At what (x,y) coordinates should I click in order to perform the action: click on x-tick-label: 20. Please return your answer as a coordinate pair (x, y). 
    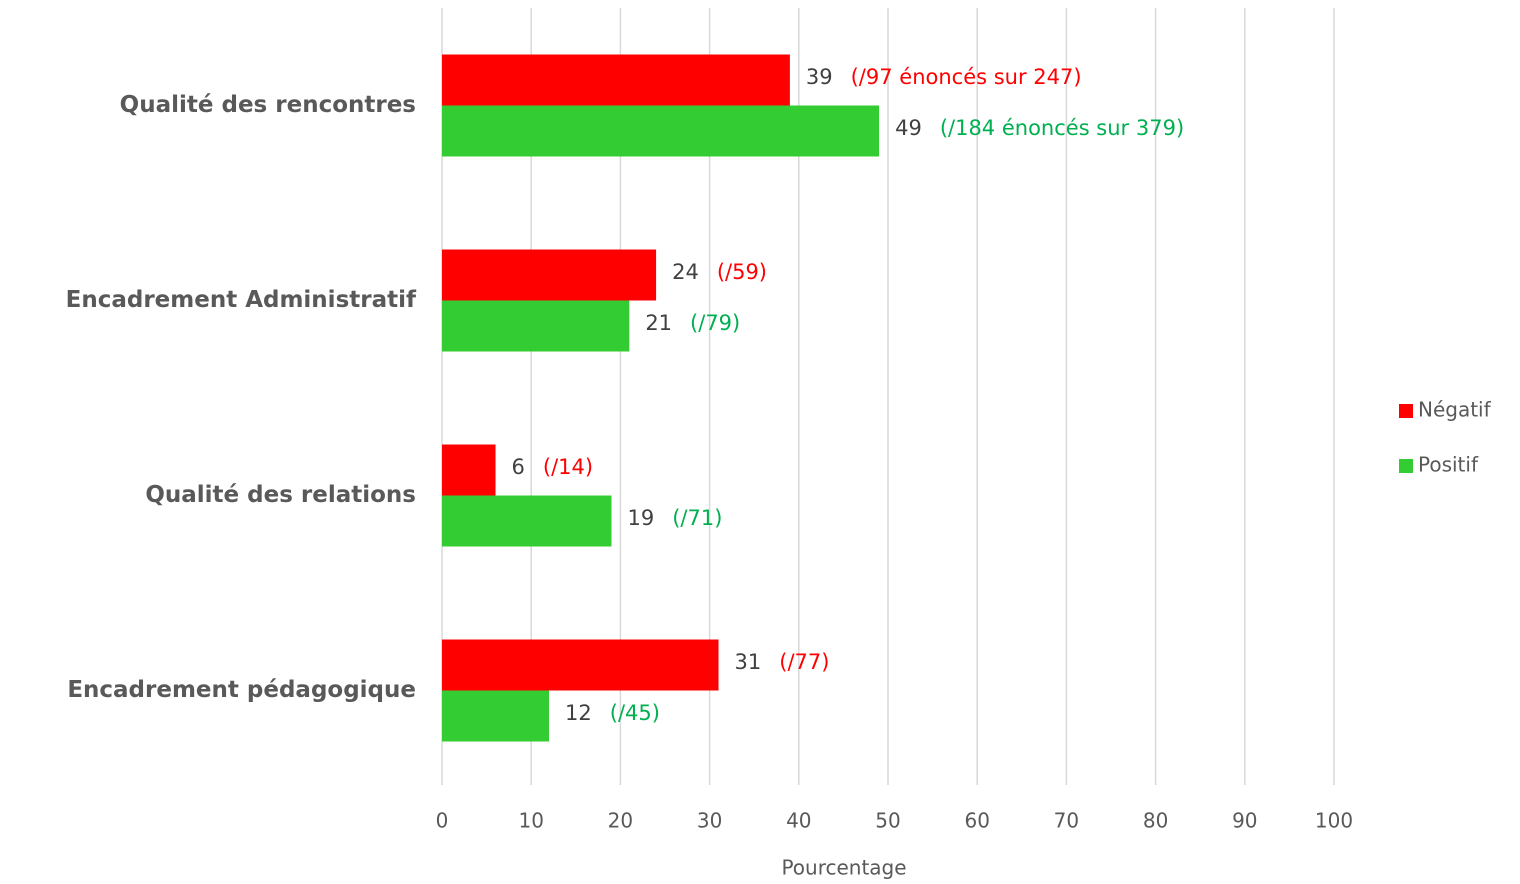
    Looking at the image, I should click on (620, 821).